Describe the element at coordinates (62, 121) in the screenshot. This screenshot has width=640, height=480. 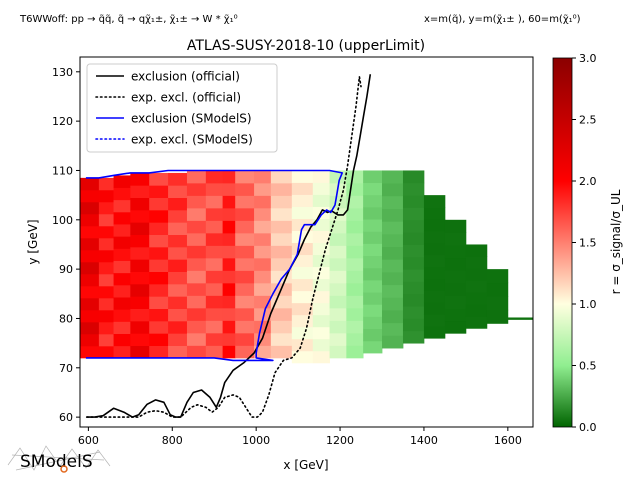
I see `y-tick-label: 120` at that location.